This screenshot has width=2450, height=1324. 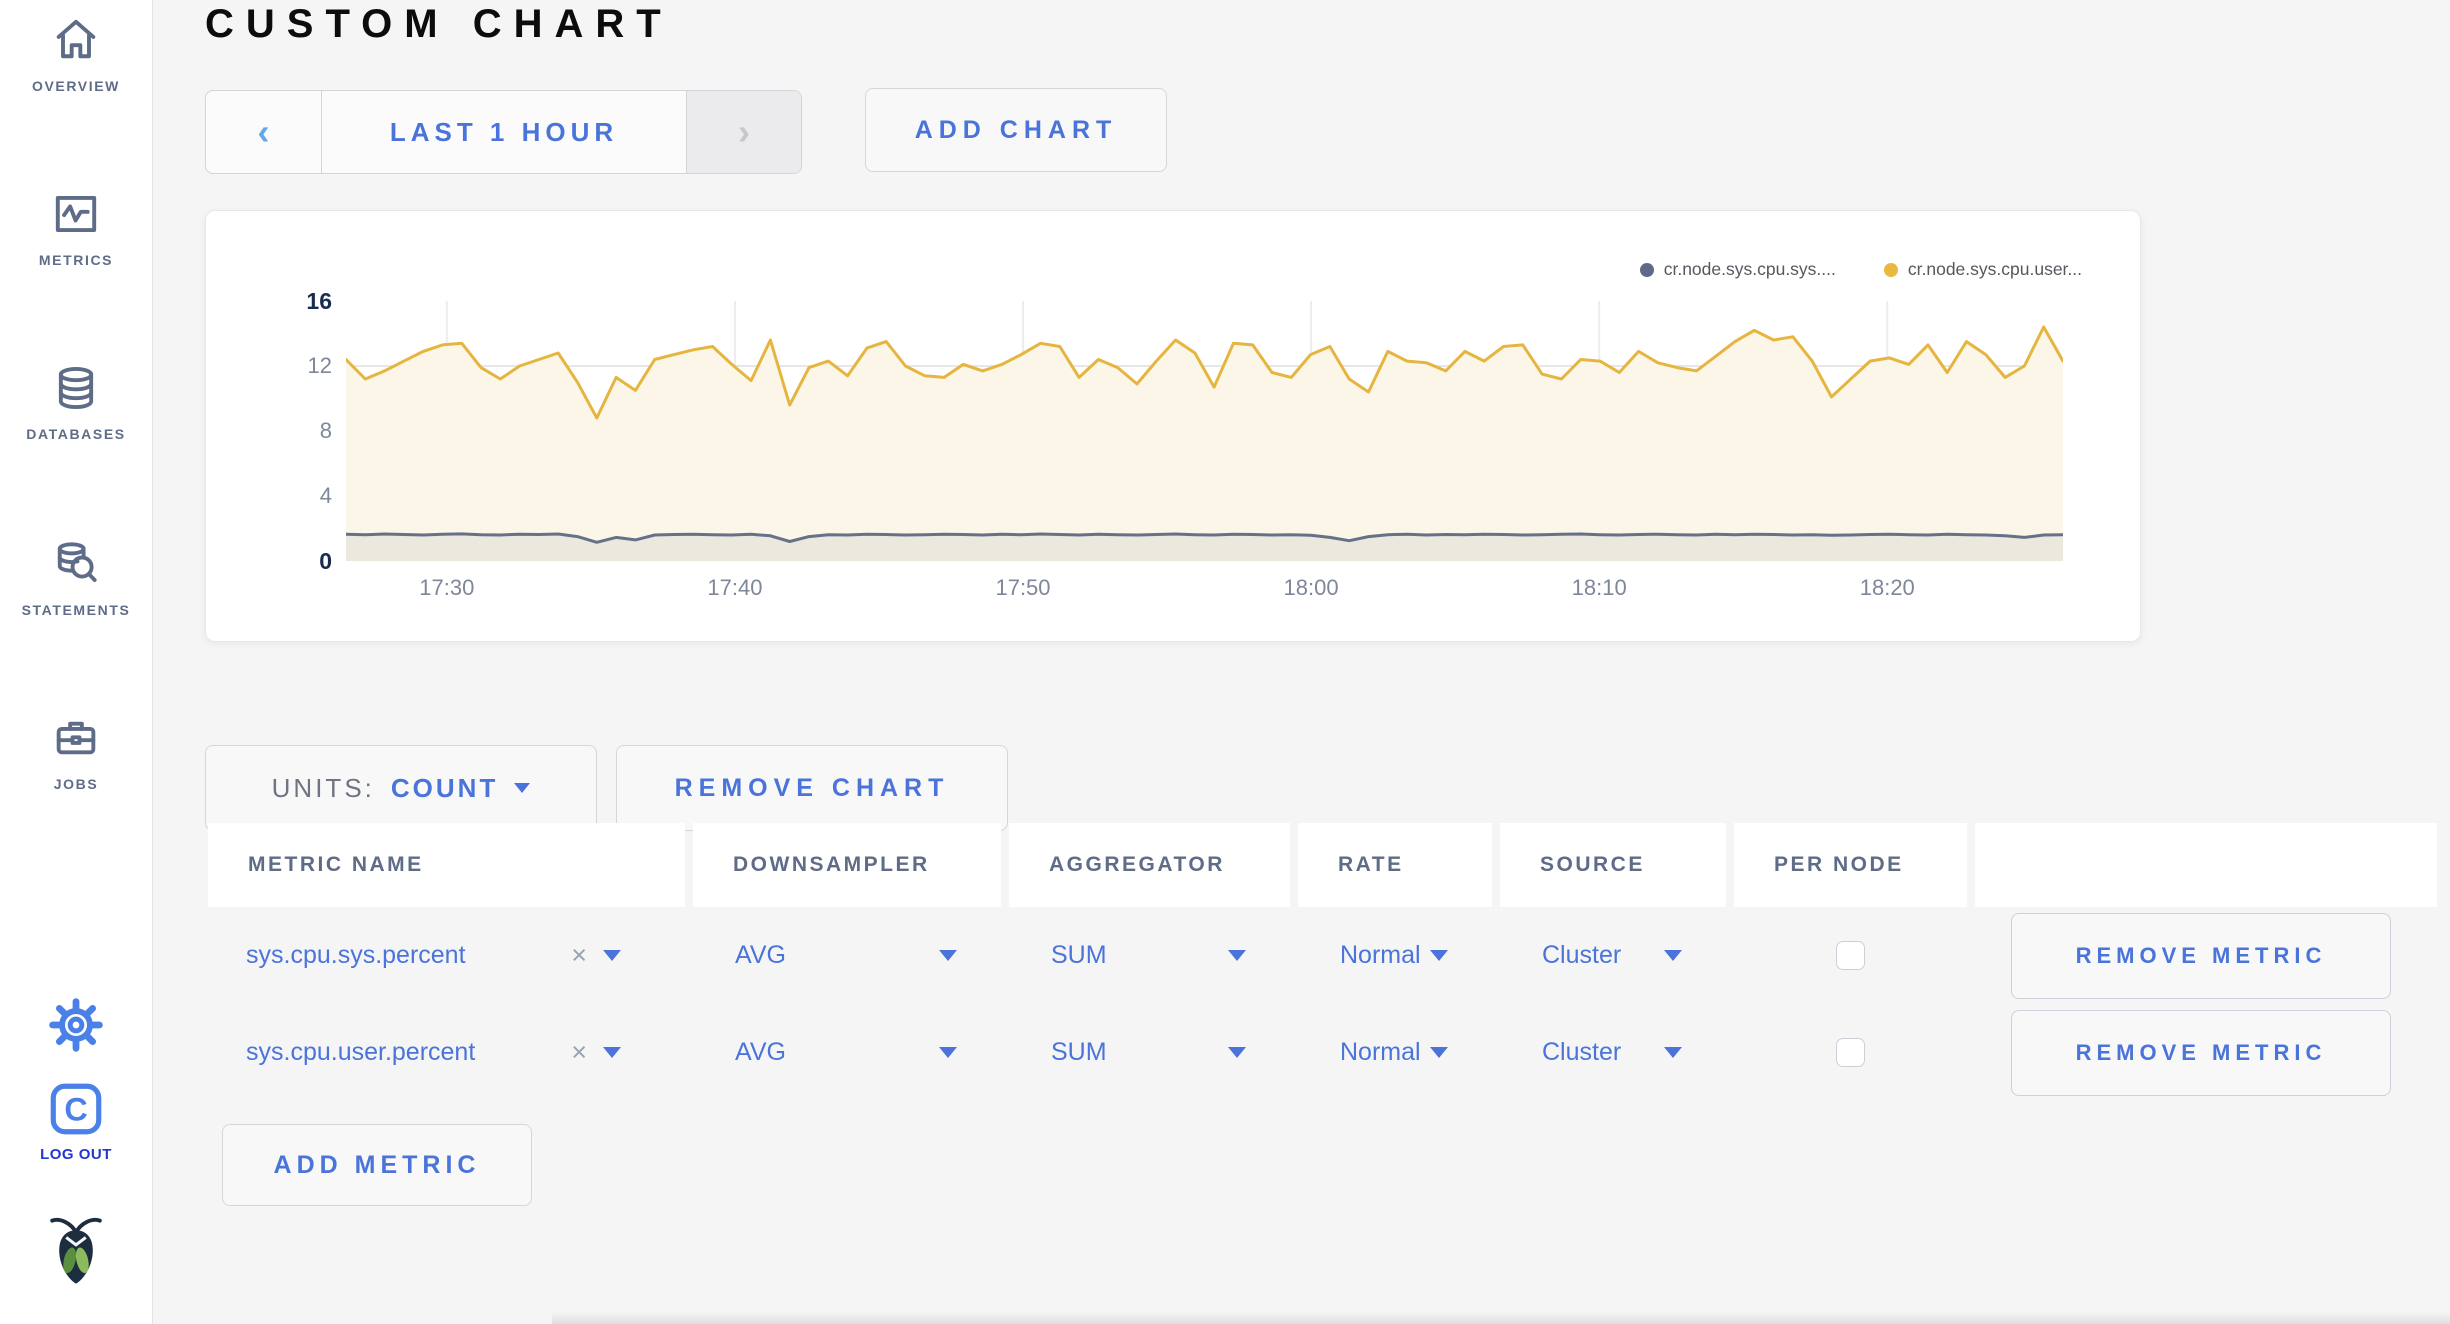 What do you see at coordinates (446, 865) in the screenshot?
I see `col-metric-name: METRIC NAME` at bounding box center [446, 865].